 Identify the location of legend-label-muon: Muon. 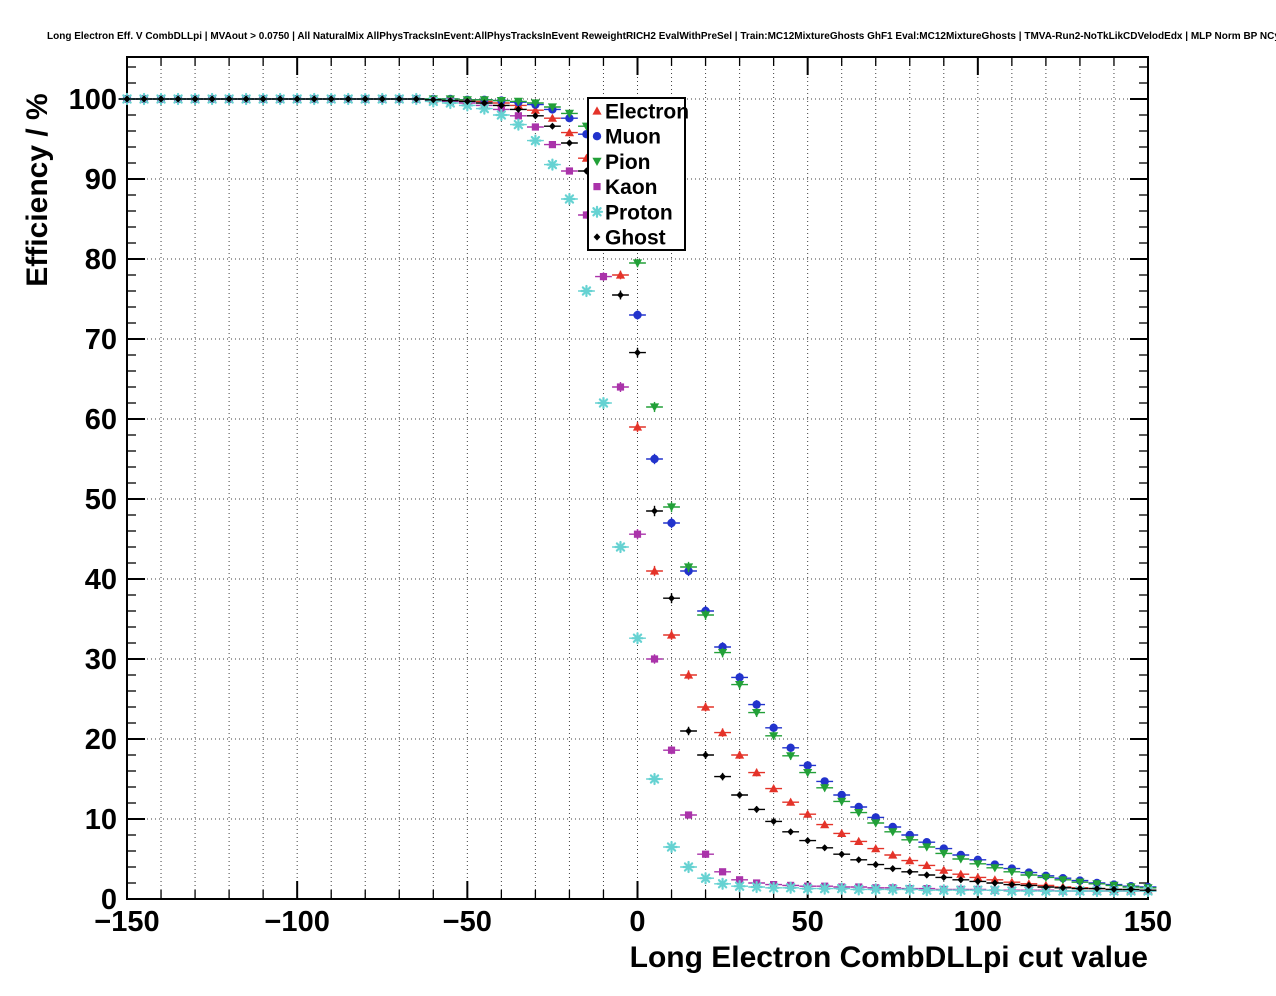
(633, 137).